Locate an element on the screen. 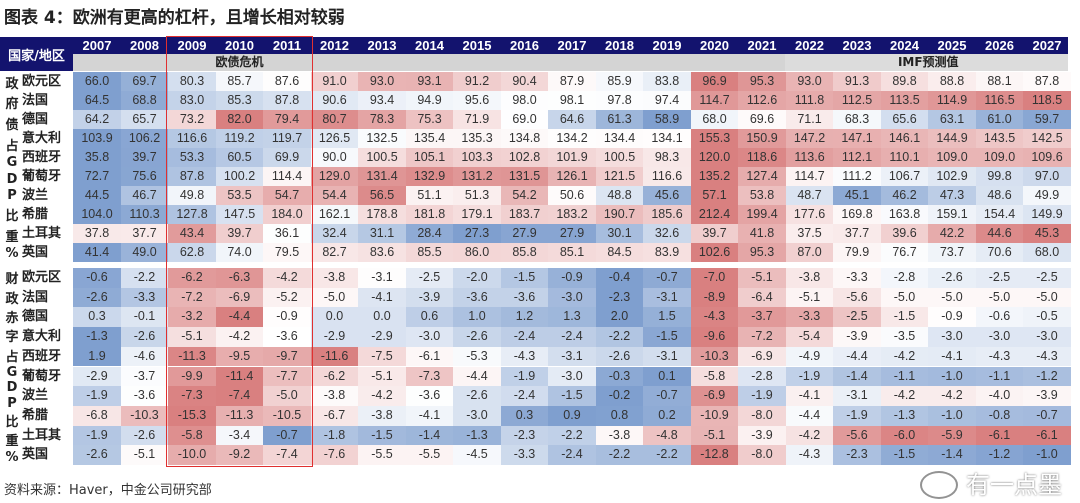  data-cell: 110.1 is located at coordinates (904, 157).